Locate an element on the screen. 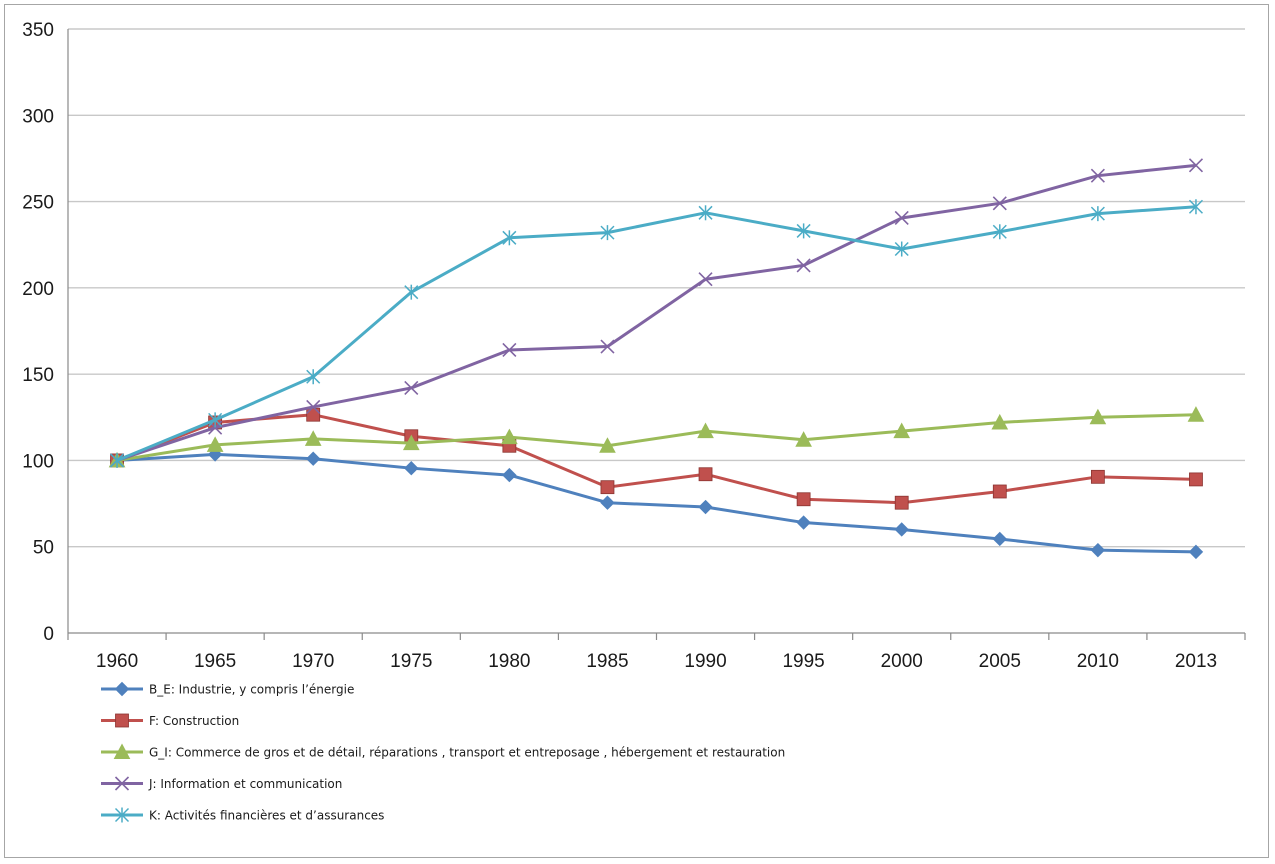  x-tick-label: 1985 is located at coordinates (607, 661).